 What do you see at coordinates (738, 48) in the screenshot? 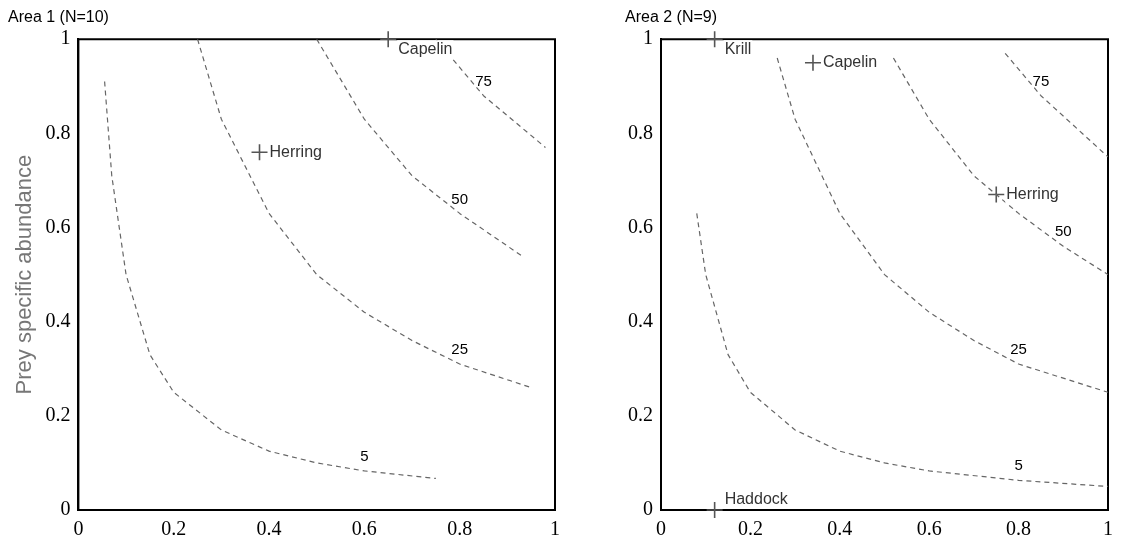
I see `series-label: Krill` at bounding box center [738, 48].